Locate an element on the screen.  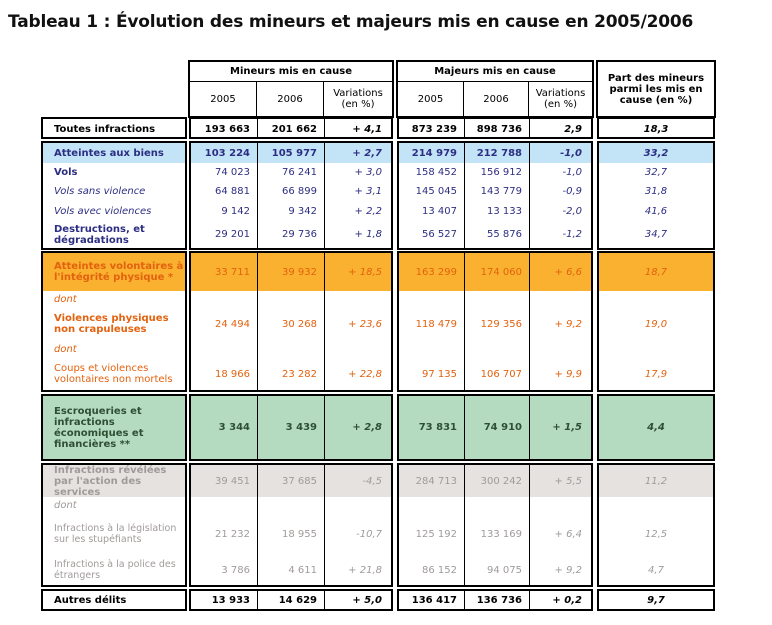
row-label: Atteintes aux biens is located at coordinates (109, 153).